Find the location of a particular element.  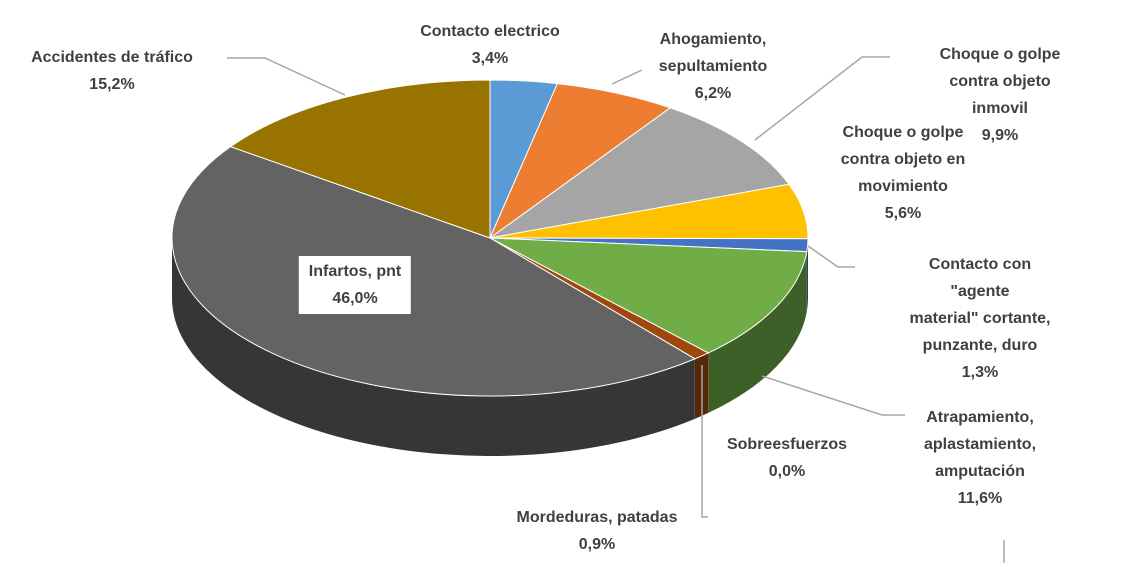

category-label: Ahogamiento, sepultamiento is located at coordinates (713, 53).